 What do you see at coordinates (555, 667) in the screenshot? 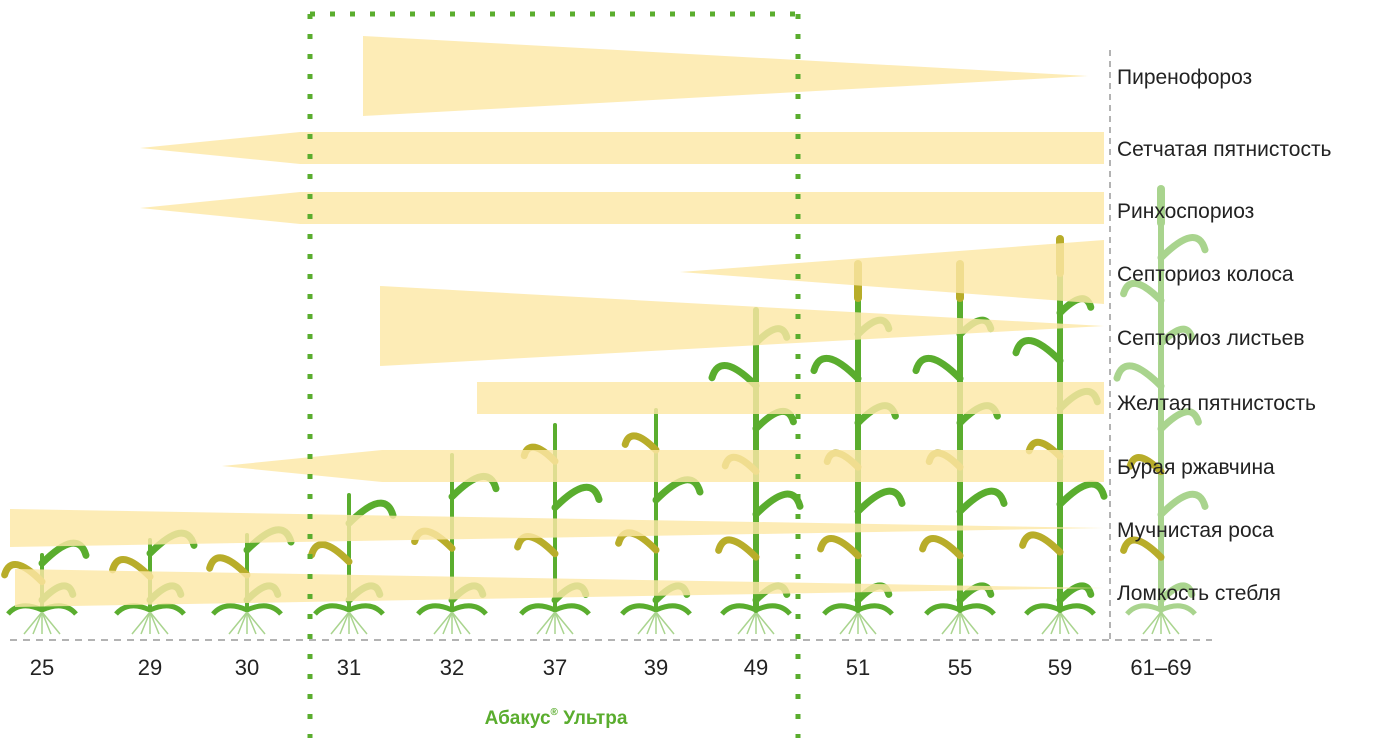
I see `x-tick-label: 37` at bounding box center [555, 667].